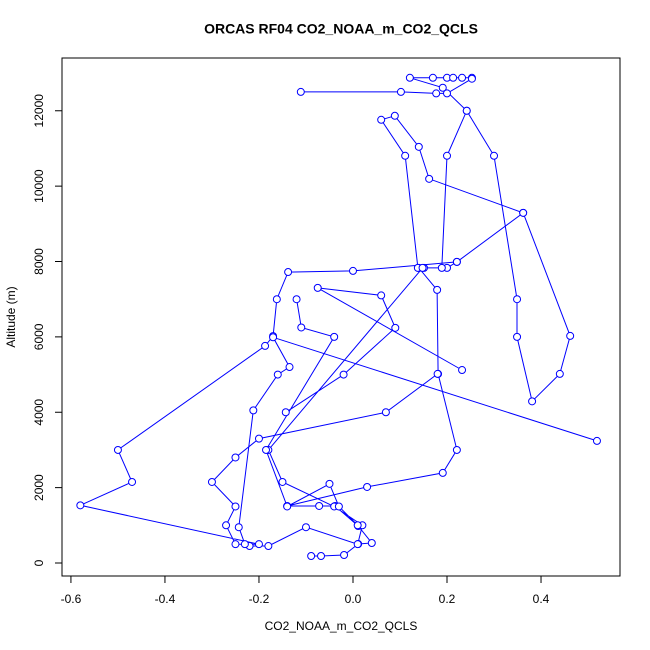  Describe the element at coordinates (341, 626) in the screenshot. I see `x-axis-label: CO2_NOAA_m_CO2_QCLS` at that location.